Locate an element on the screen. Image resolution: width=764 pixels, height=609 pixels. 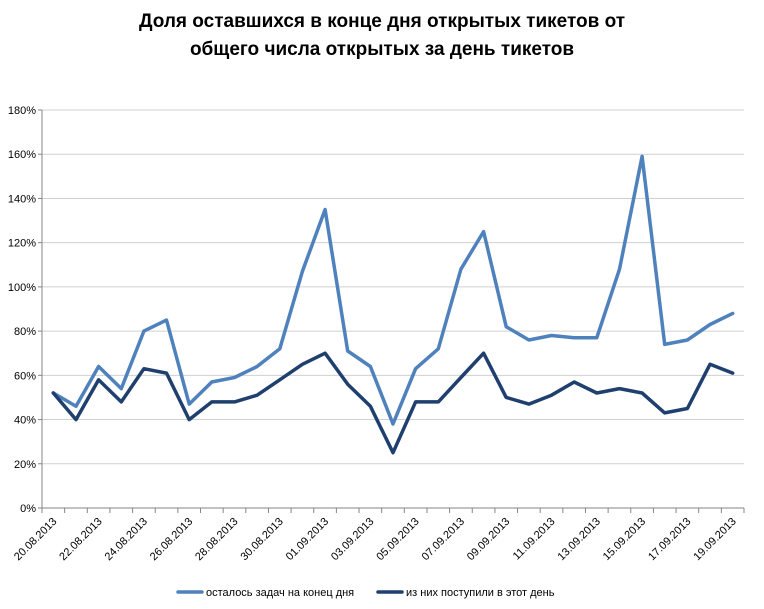
y-tick-label: 100% is located at coordinates (22, 288).